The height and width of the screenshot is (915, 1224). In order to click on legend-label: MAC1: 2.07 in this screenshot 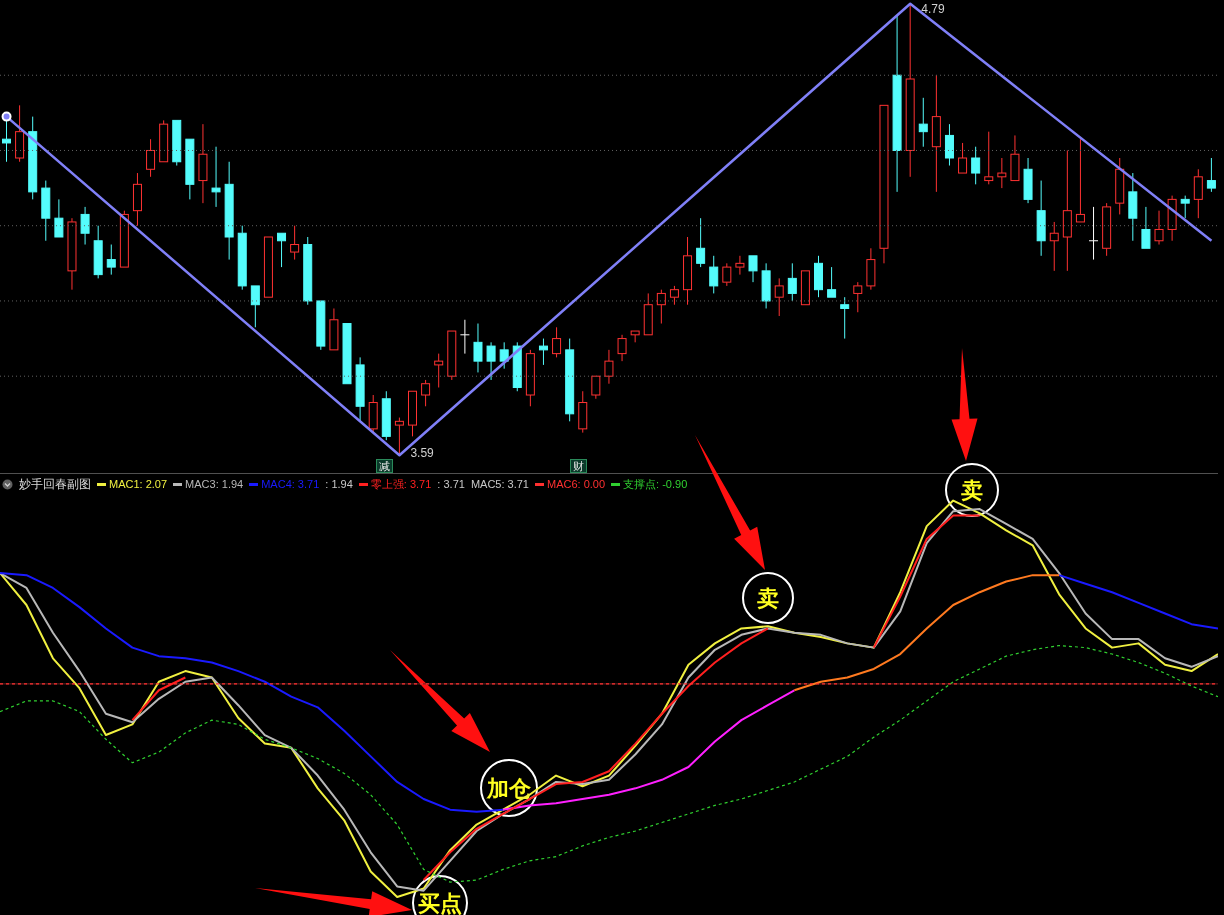, I will do `click(138, 484)`.